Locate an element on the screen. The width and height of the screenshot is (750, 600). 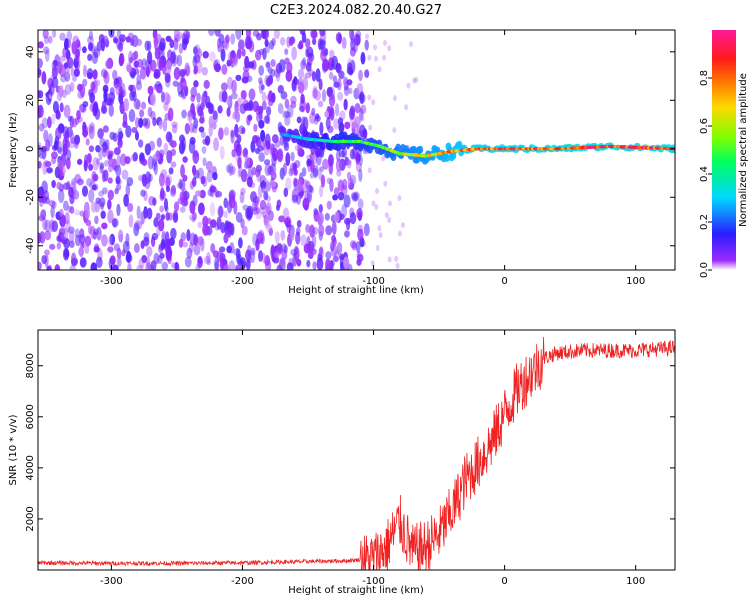
x-tick-label: 0 is located at coordinates (504, 581).